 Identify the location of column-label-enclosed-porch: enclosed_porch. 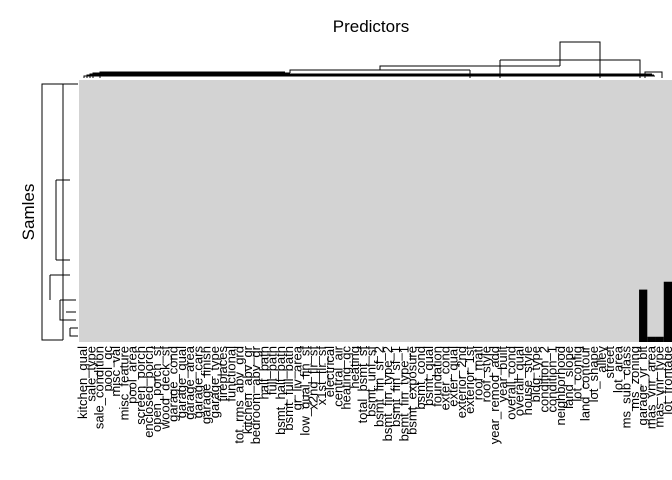
(148, 392).